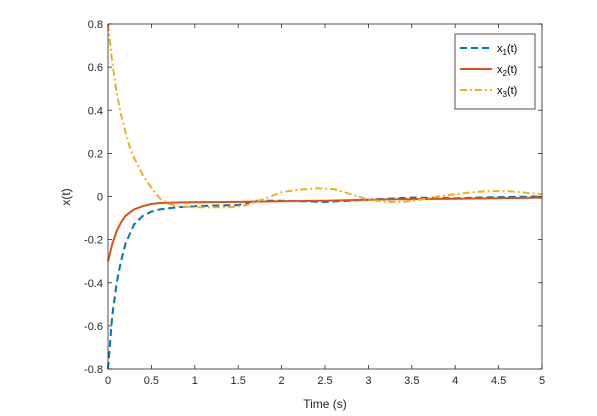 The image size is (597, 416). I want to click on x-tick-label: 0.5, so click(151, 381).